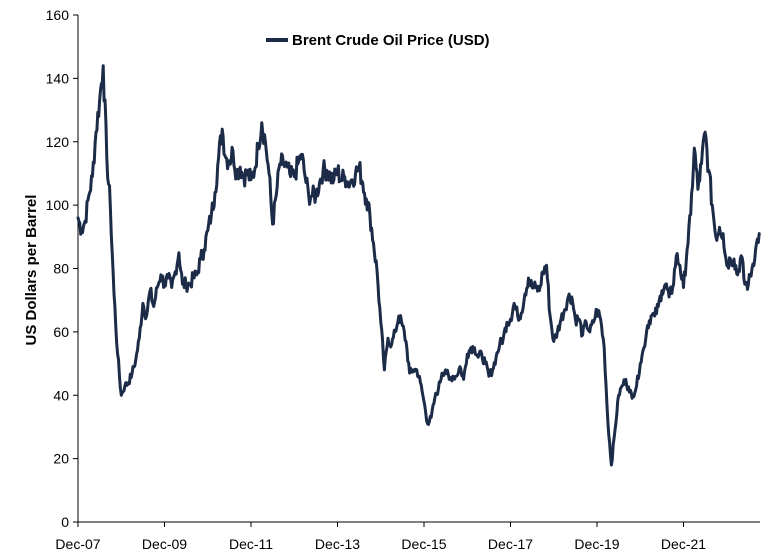 The height and width of the screenshot is (560, 770). I want to click on y-tick-label: 100, so click(58, 205).